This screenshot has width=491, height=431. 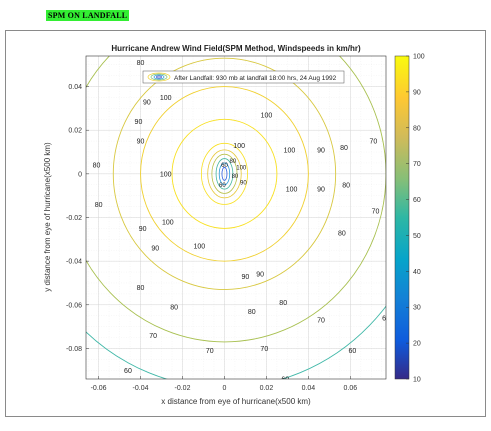 What do you see at coordinates (309, 388) in the screenshot?
I see `x-tick-label: 0.04` at bounding box center [309, 388].